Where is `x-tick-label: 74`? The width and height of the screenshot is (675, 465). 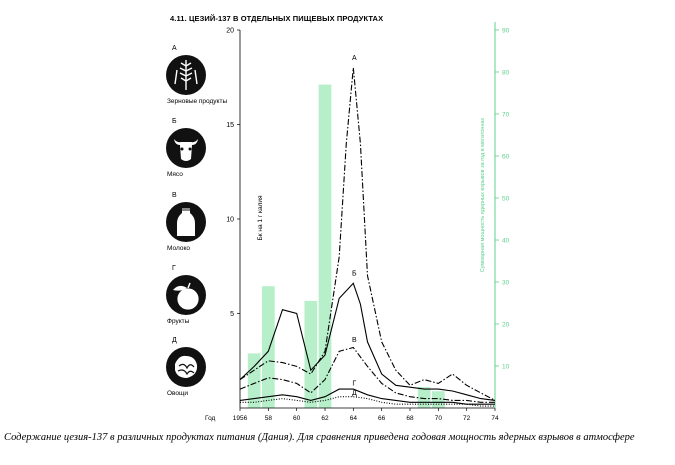
x-tick-label: 74 is located at coordinates (495, 418).